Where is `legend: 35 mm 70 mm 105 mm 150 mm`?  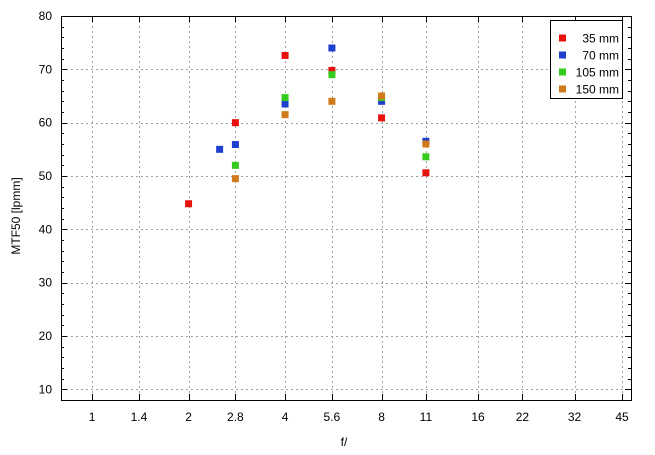 legend: 35 mm 70 mm 105 mm 150 mm is located at coordinates (586, 59).